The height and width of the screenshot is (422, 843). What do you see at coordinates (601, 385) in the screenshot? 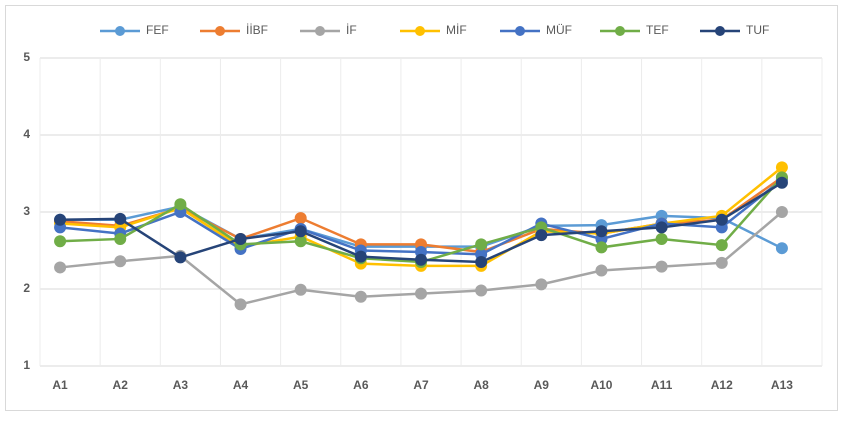
I see `x-tick-label: A10` at bounding box center [601, 385].